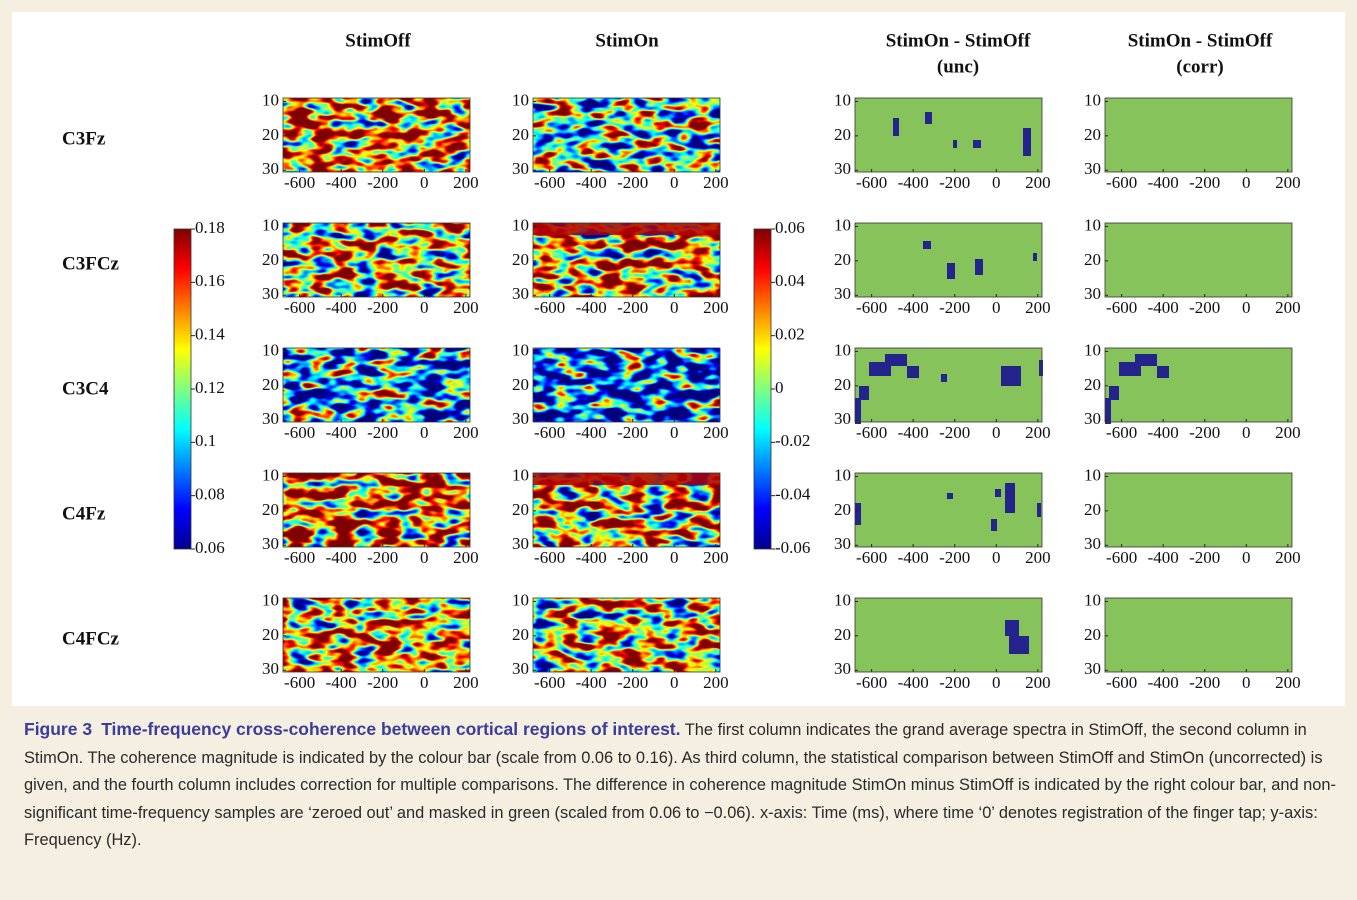  Describe the element at coordinates (91, 263) in the screenshot. I see `row-label: C3FCz` at that location.